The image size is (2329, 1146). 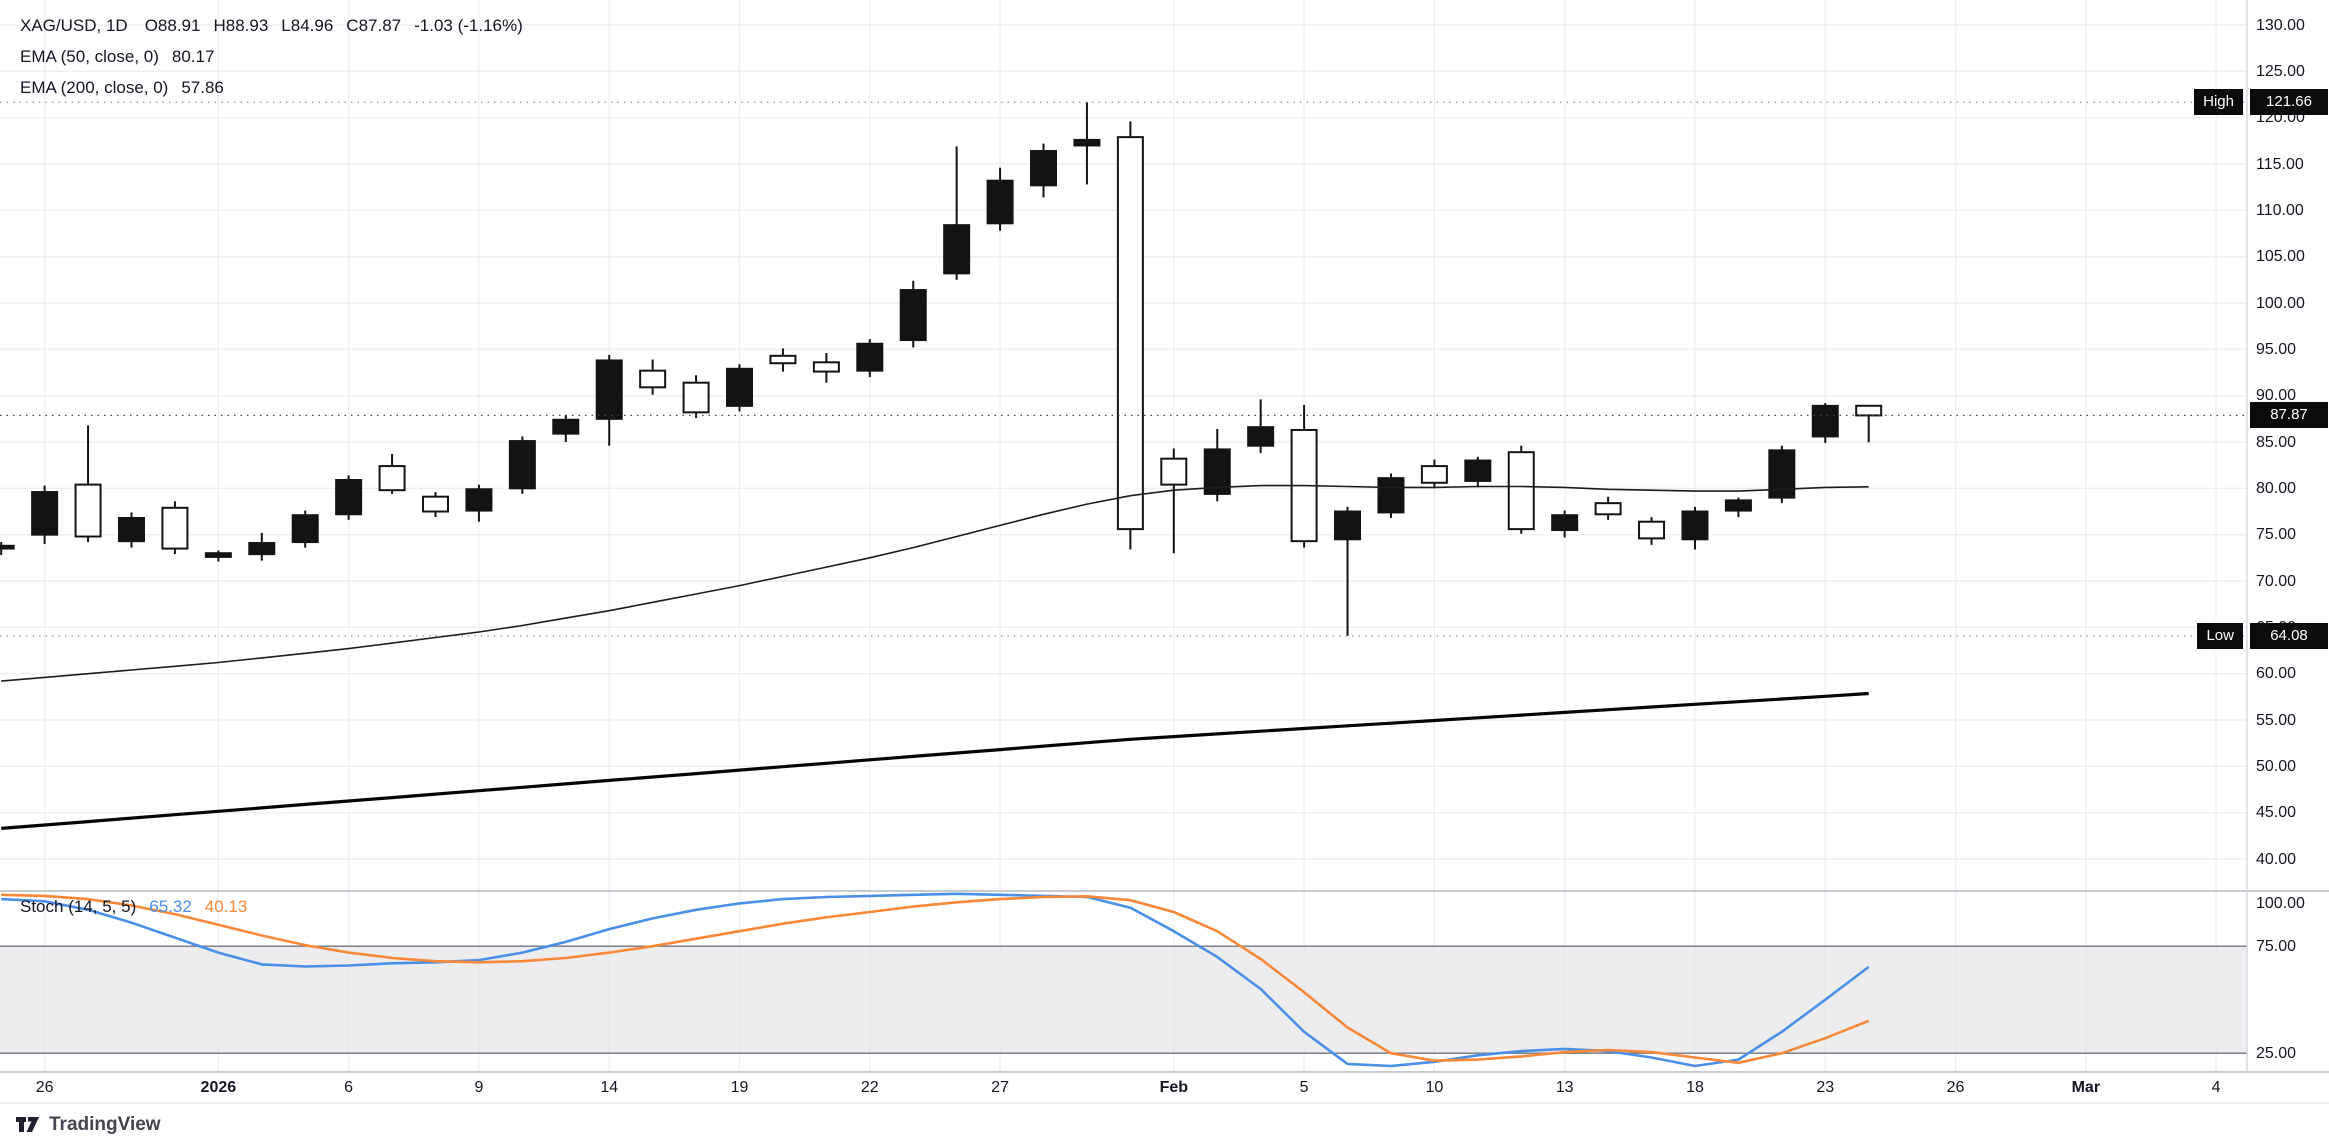 What do you see at coordinates (28, 1125) in the screenshot?
I see `tradingview-logo-icon` at bounding box center [28, 1125].